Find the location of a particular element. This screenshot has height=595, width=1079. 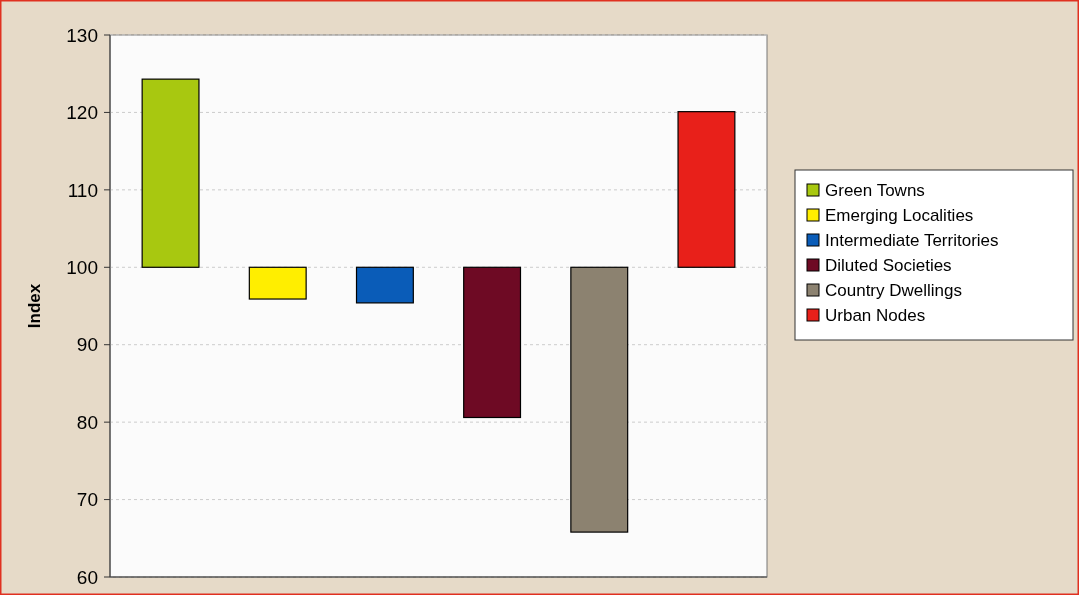

y-tick-label: 70 is located at coordinates (87, 500).